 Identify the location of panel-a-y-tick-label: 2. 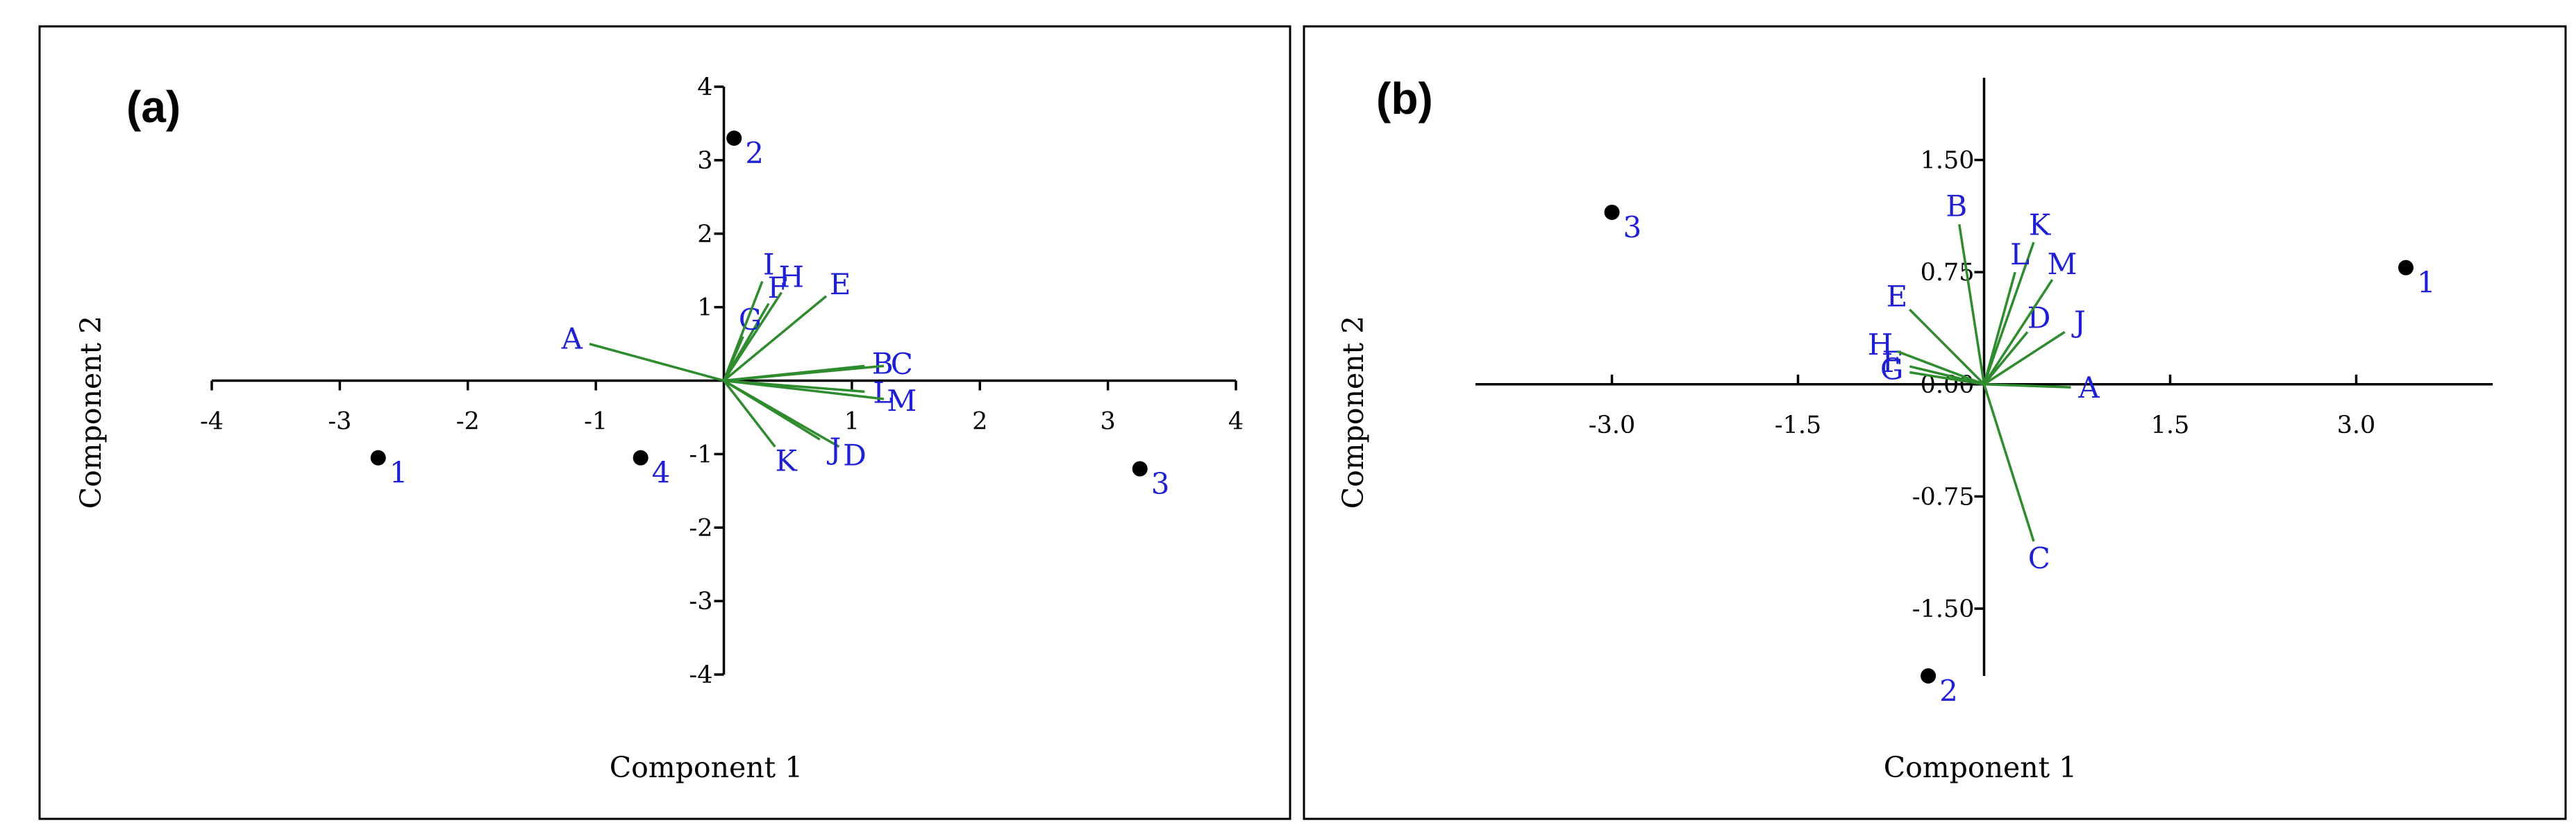
(704, 234).